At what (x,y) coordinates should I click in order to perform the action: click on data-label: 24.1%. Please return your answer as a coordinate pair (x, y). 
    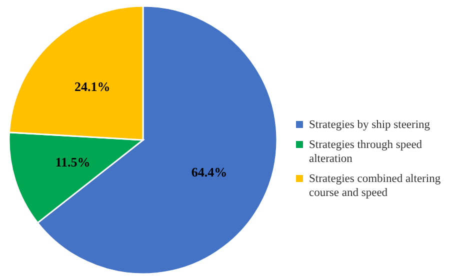
    Looking at the image, I should click on (92, 86).